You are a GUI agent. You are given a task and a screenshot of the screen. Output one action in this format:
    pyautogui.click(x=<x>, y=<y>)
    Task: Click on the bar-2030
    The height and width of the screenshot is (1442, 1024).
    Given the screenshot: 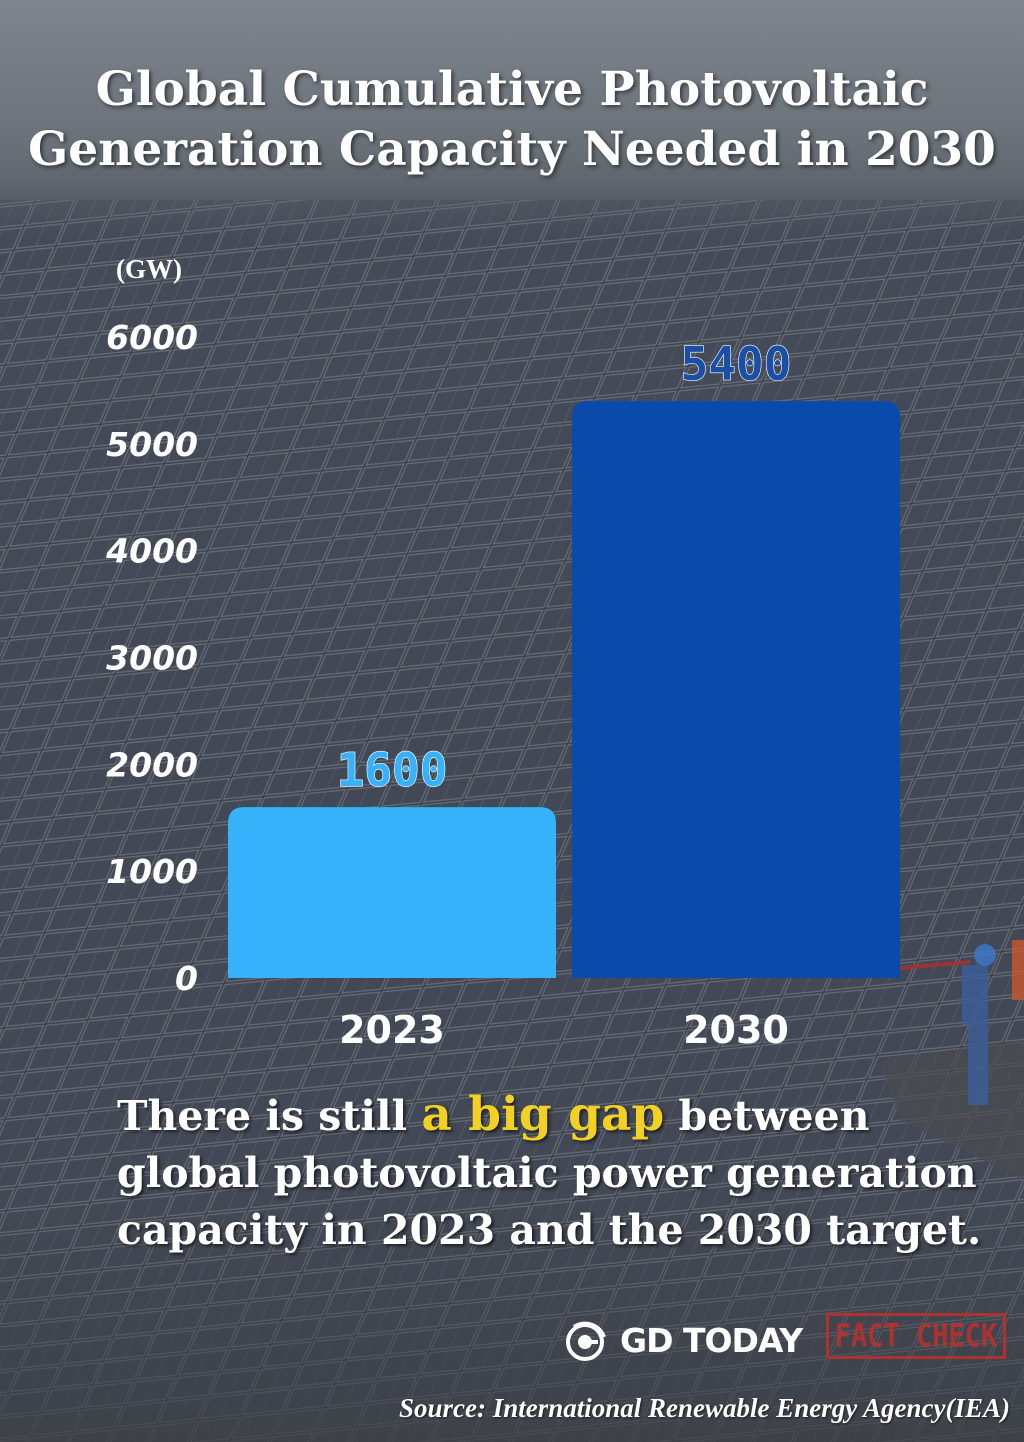 What is the action you would take?
    pyautogui.click(x=736, y=690)
    